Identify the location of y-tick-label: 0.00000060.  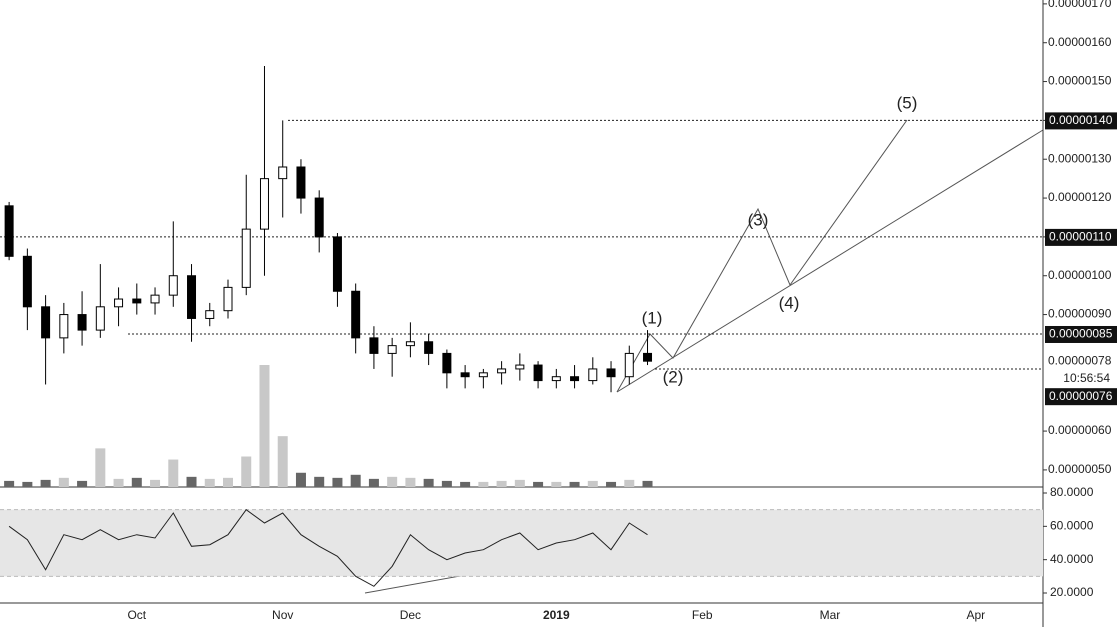
(1080, 430).